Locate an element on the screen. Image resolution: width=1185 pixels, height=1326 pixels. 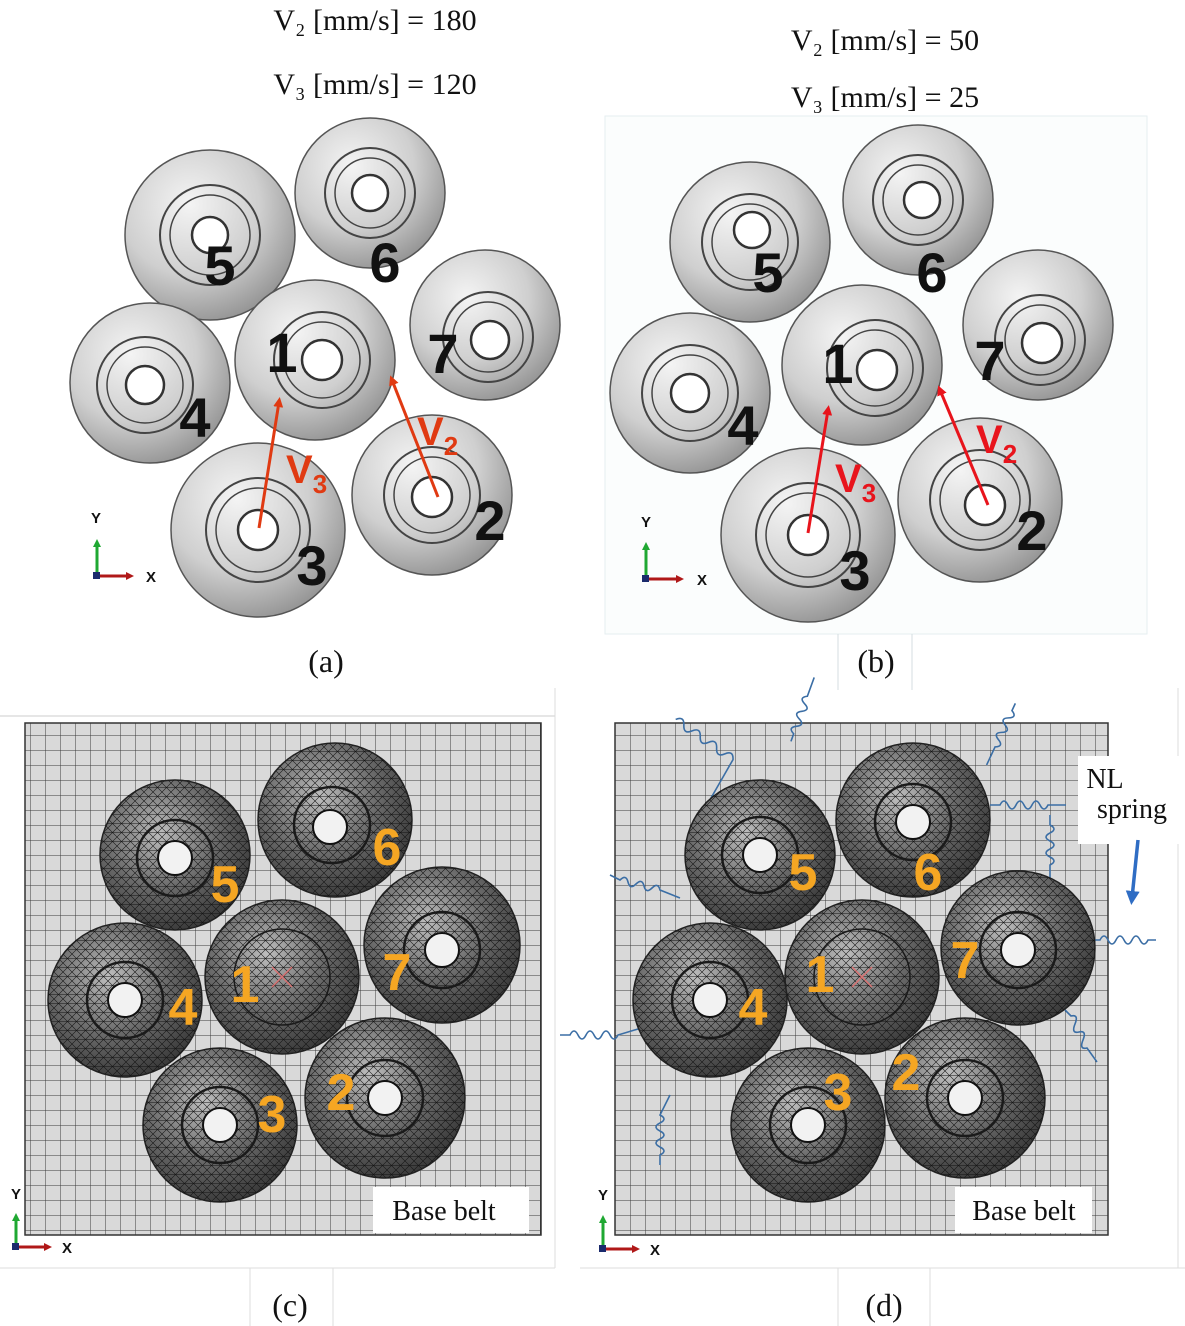
panel-d-objects is located at coordinates (864, 972).